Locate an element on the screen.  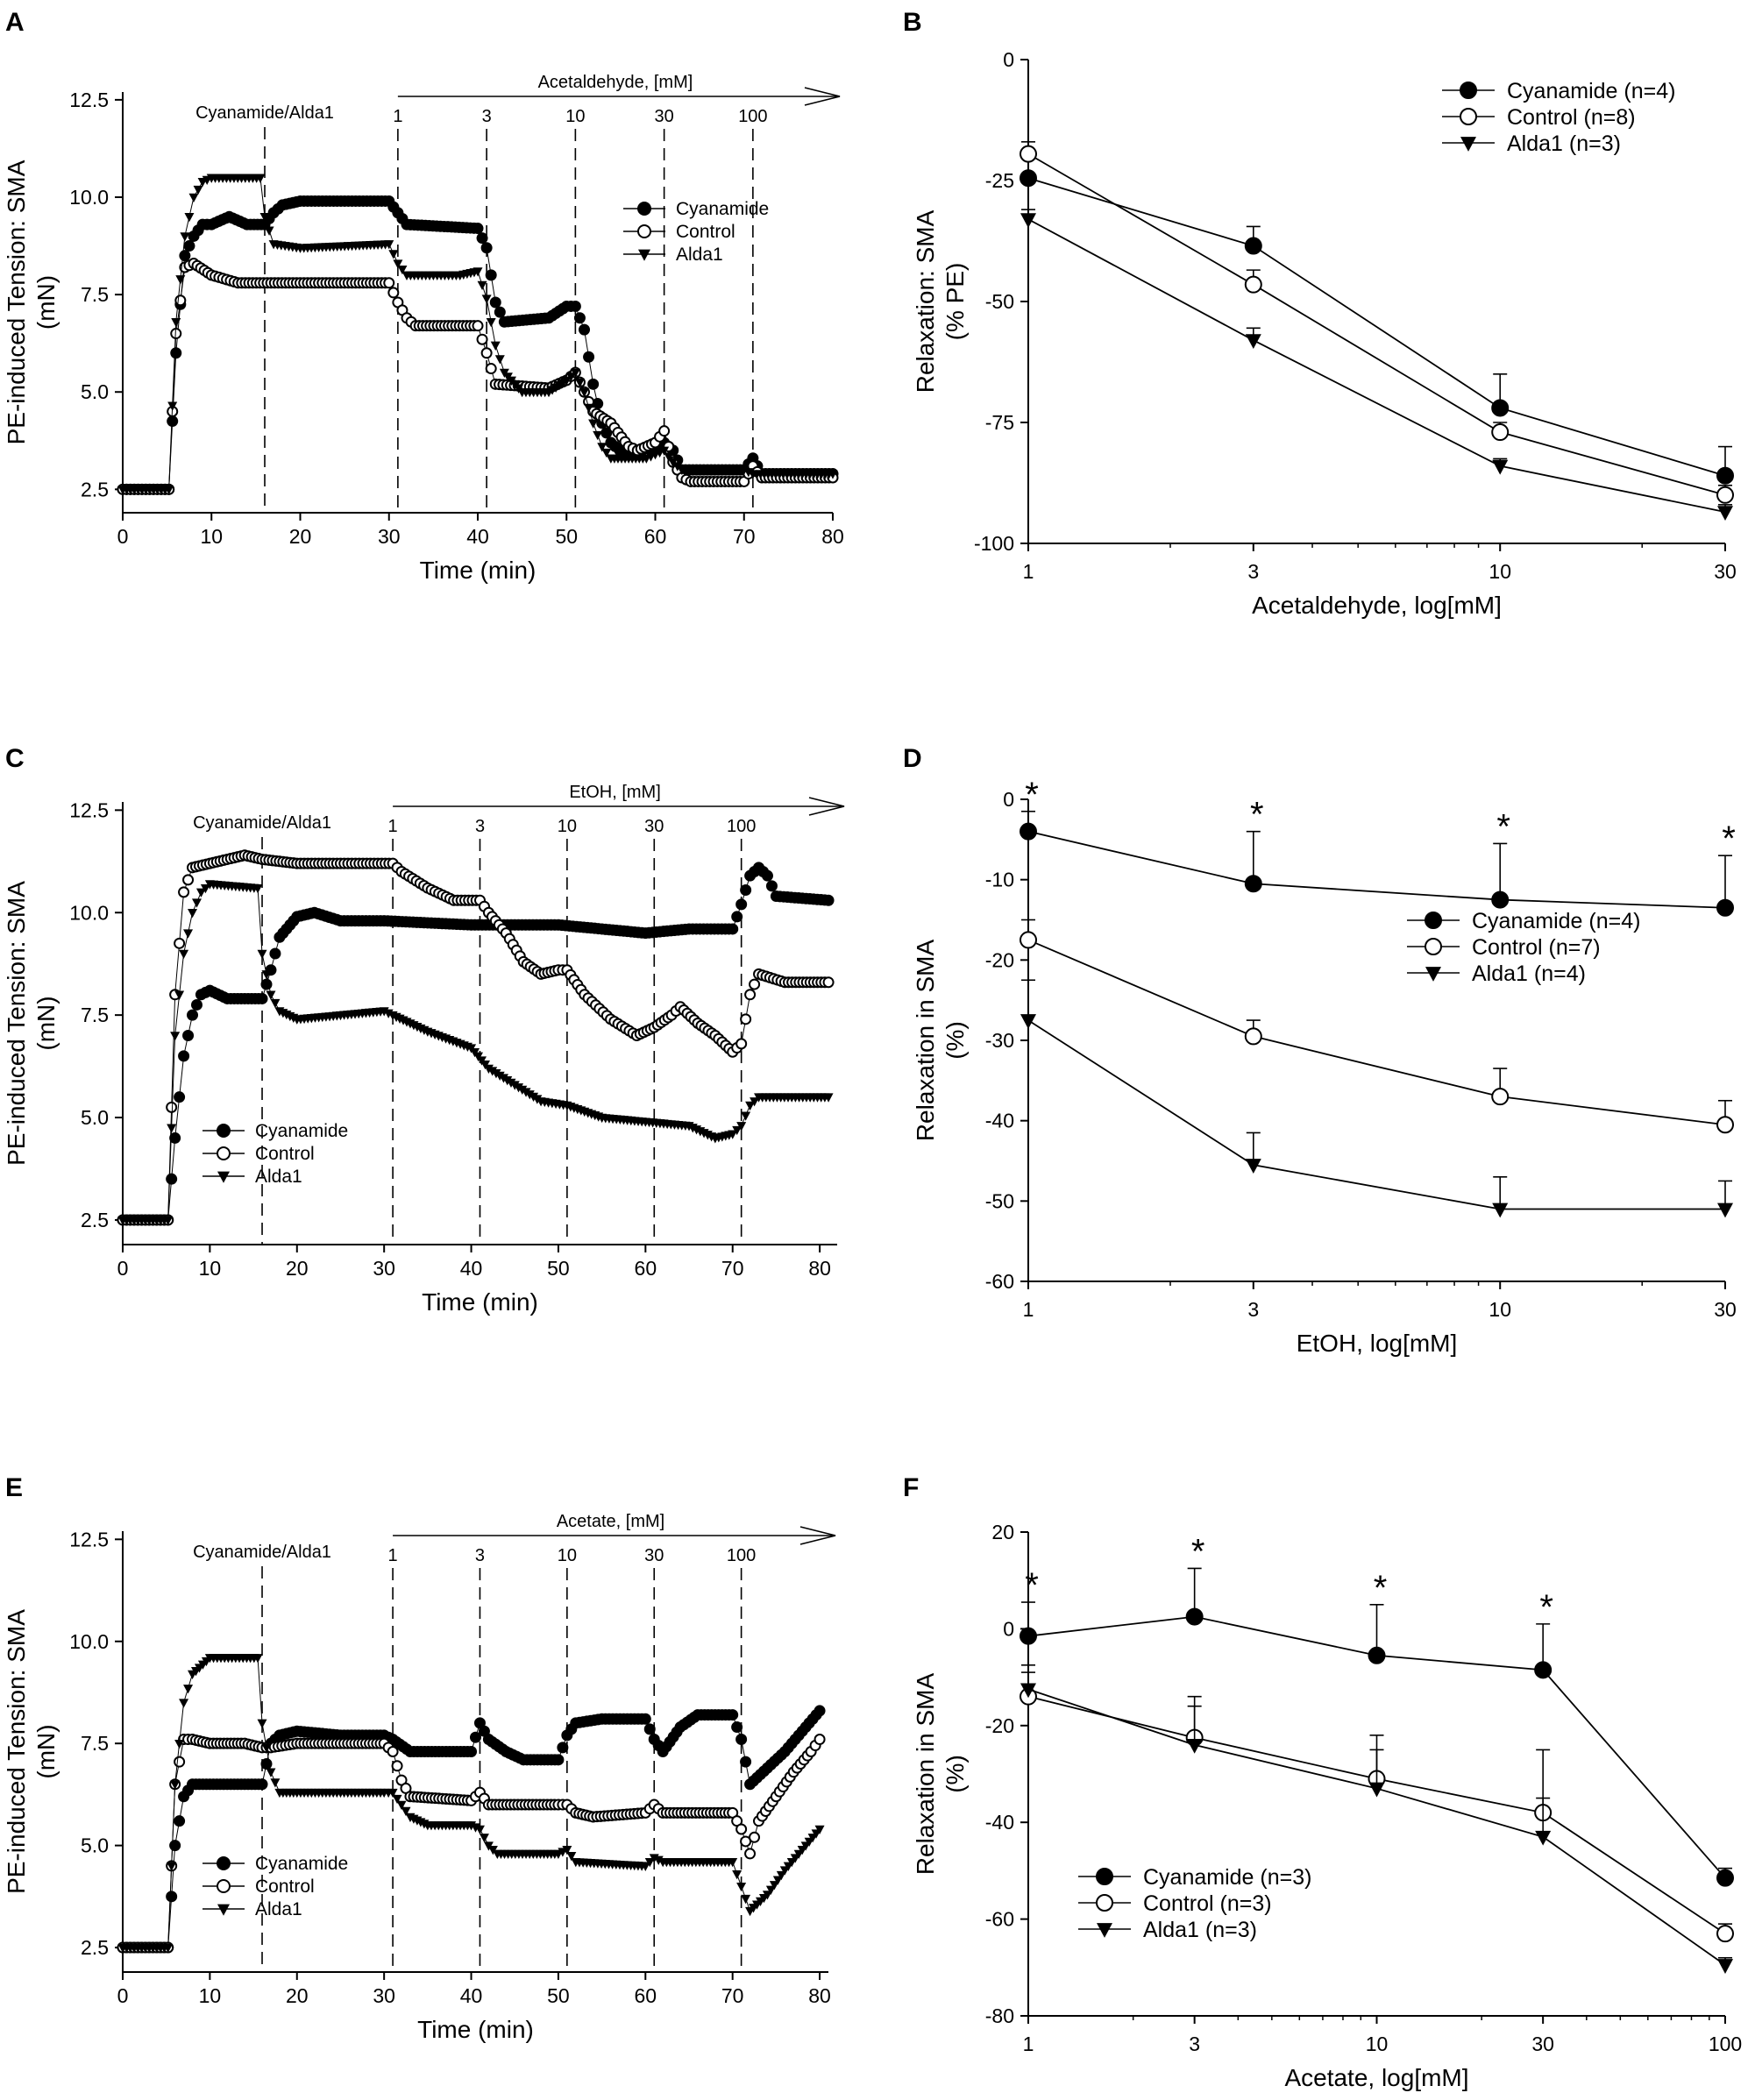
panel-letter: F is located at coordinates (911, 1488).